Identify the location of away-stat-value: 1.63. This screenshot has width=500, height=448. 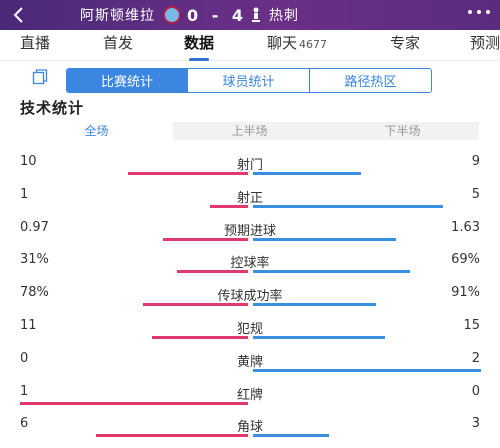
(465, 227).